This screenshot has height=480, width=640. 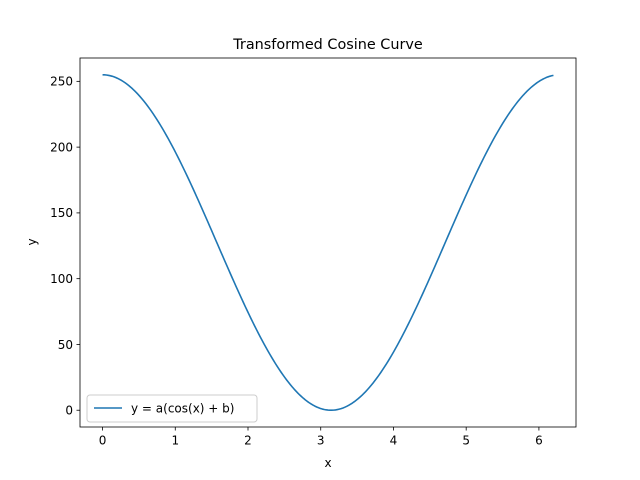 I want to click on y-tick-label: 250, so click(x=61, y=82).